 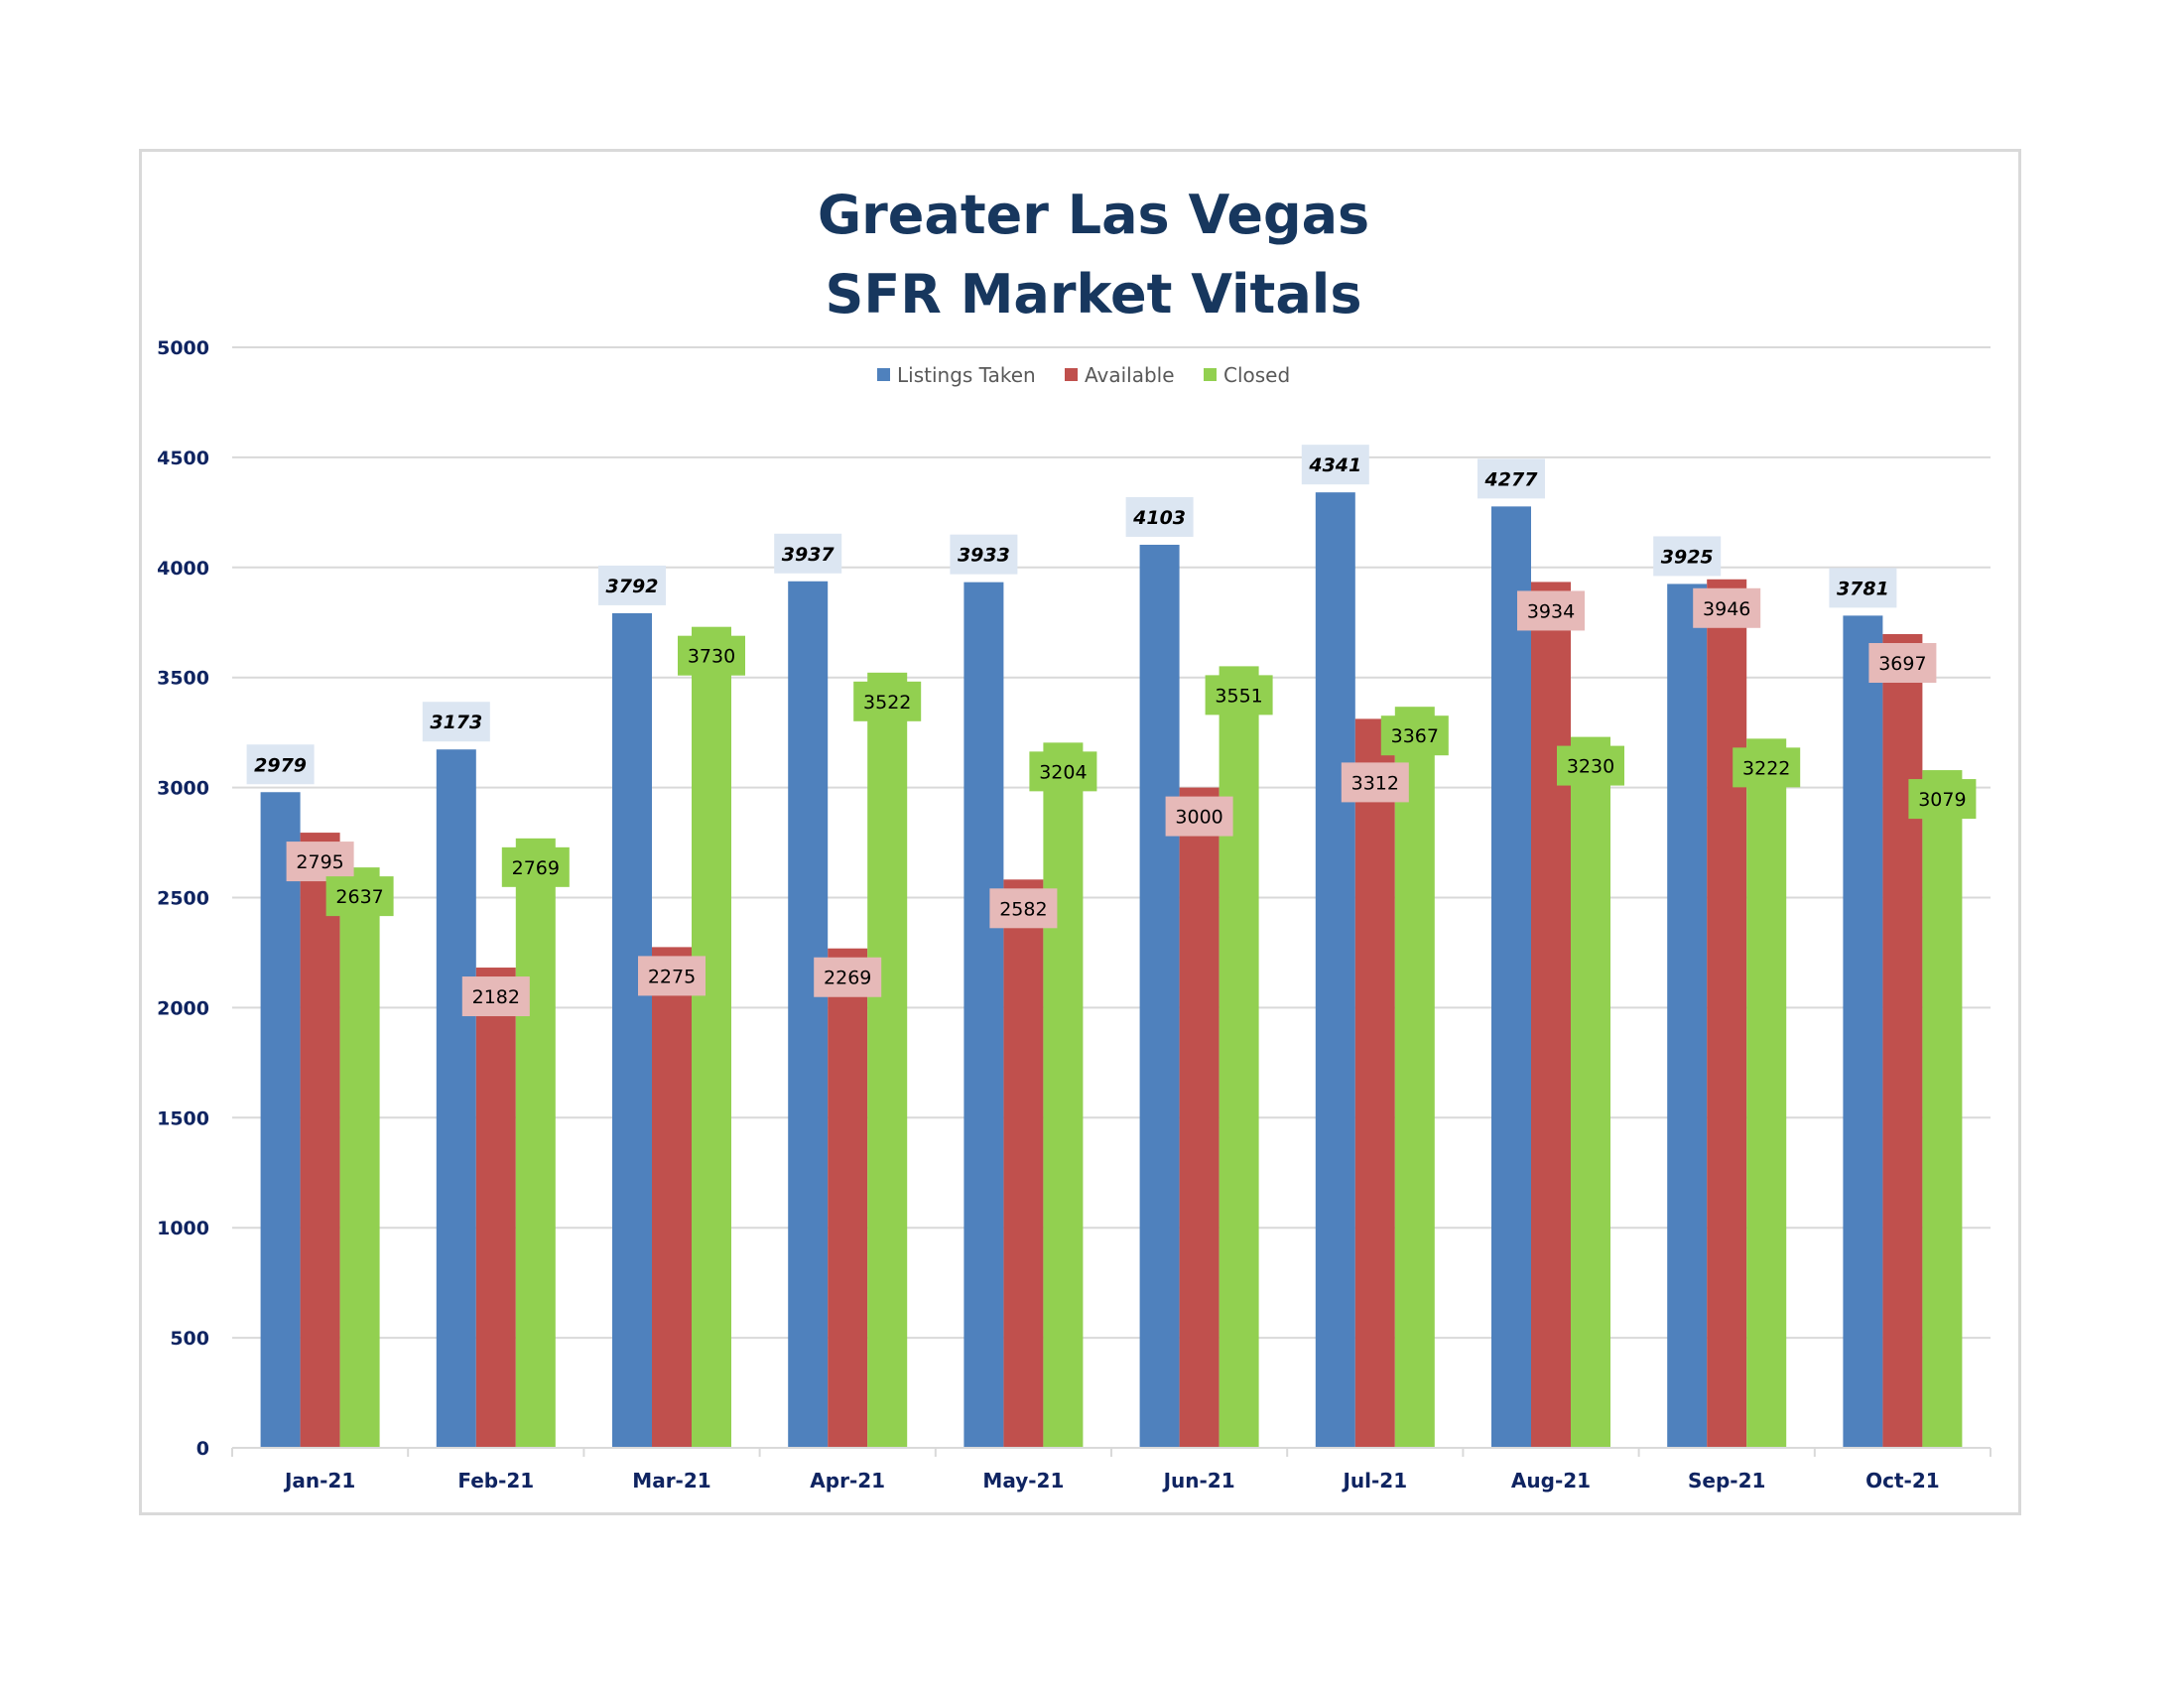 I want to click on data-label-text: 2269, so click(x=847, y=978).